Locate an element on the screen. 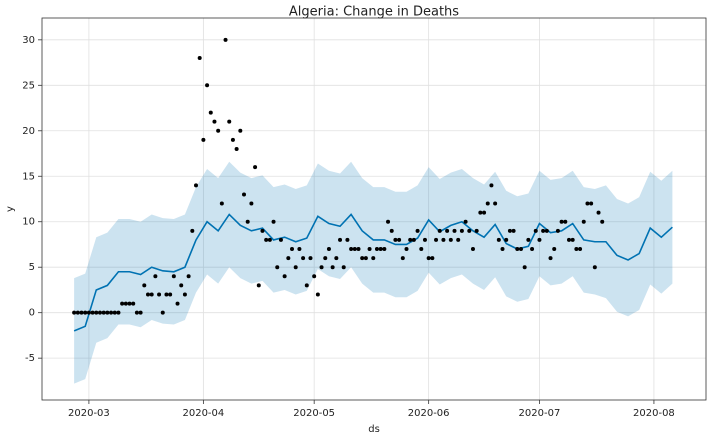 This screenshot has width=712, height=440. x-tick-label: 2020-04 is located at coordinates (203, 413).